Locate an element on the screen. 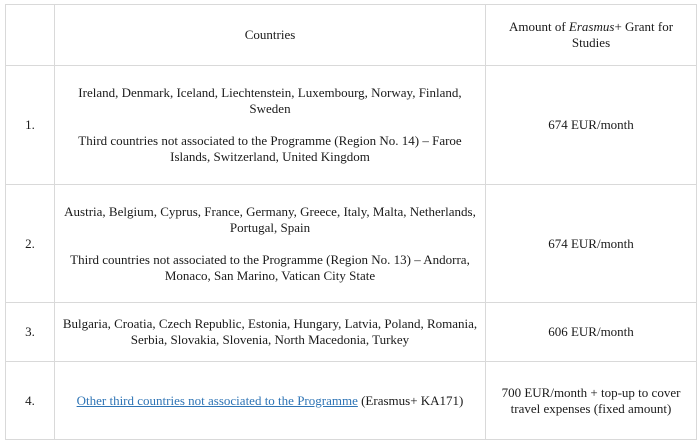 This screenshot has height=445, width=700. header-amount-suffix: + Grant for Studies is located at coordinates (622, 34).